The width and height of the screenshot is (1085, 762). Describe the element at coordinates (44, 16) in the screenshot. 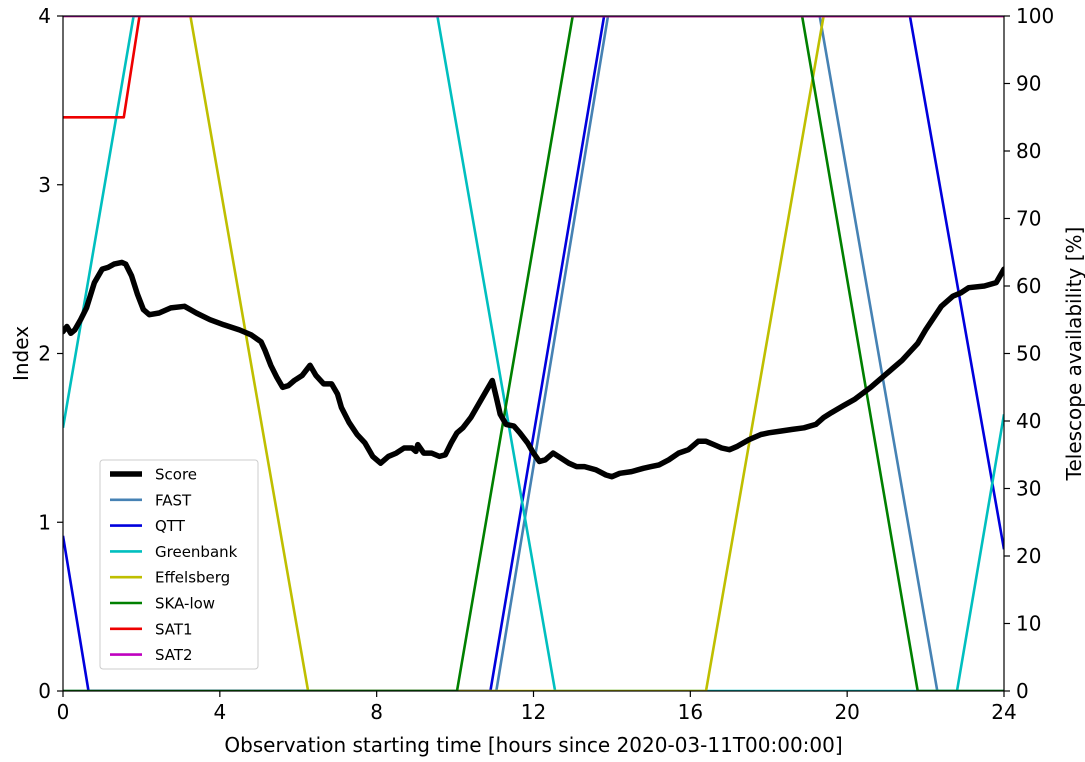

I see `y-left-tick-label: 4` at that location.